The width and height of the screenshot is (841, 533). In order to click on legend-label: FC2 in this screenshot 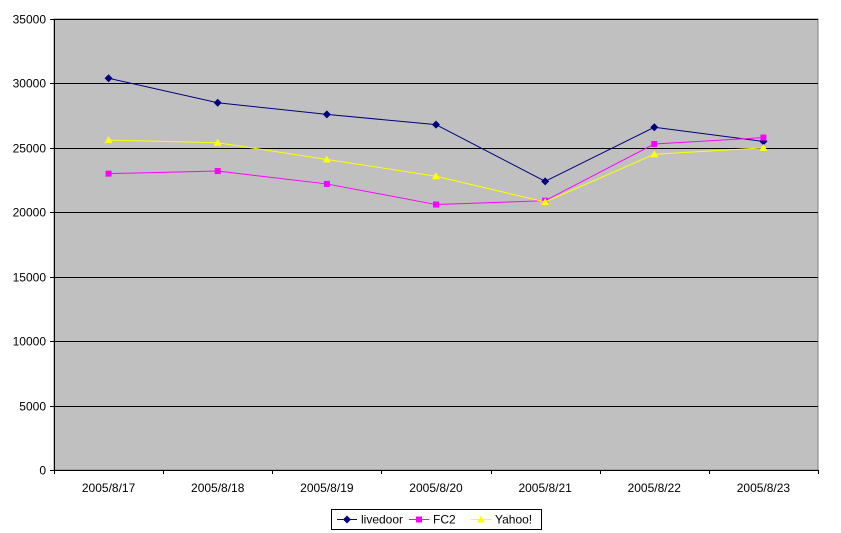, I will do `click(444, 520)`.